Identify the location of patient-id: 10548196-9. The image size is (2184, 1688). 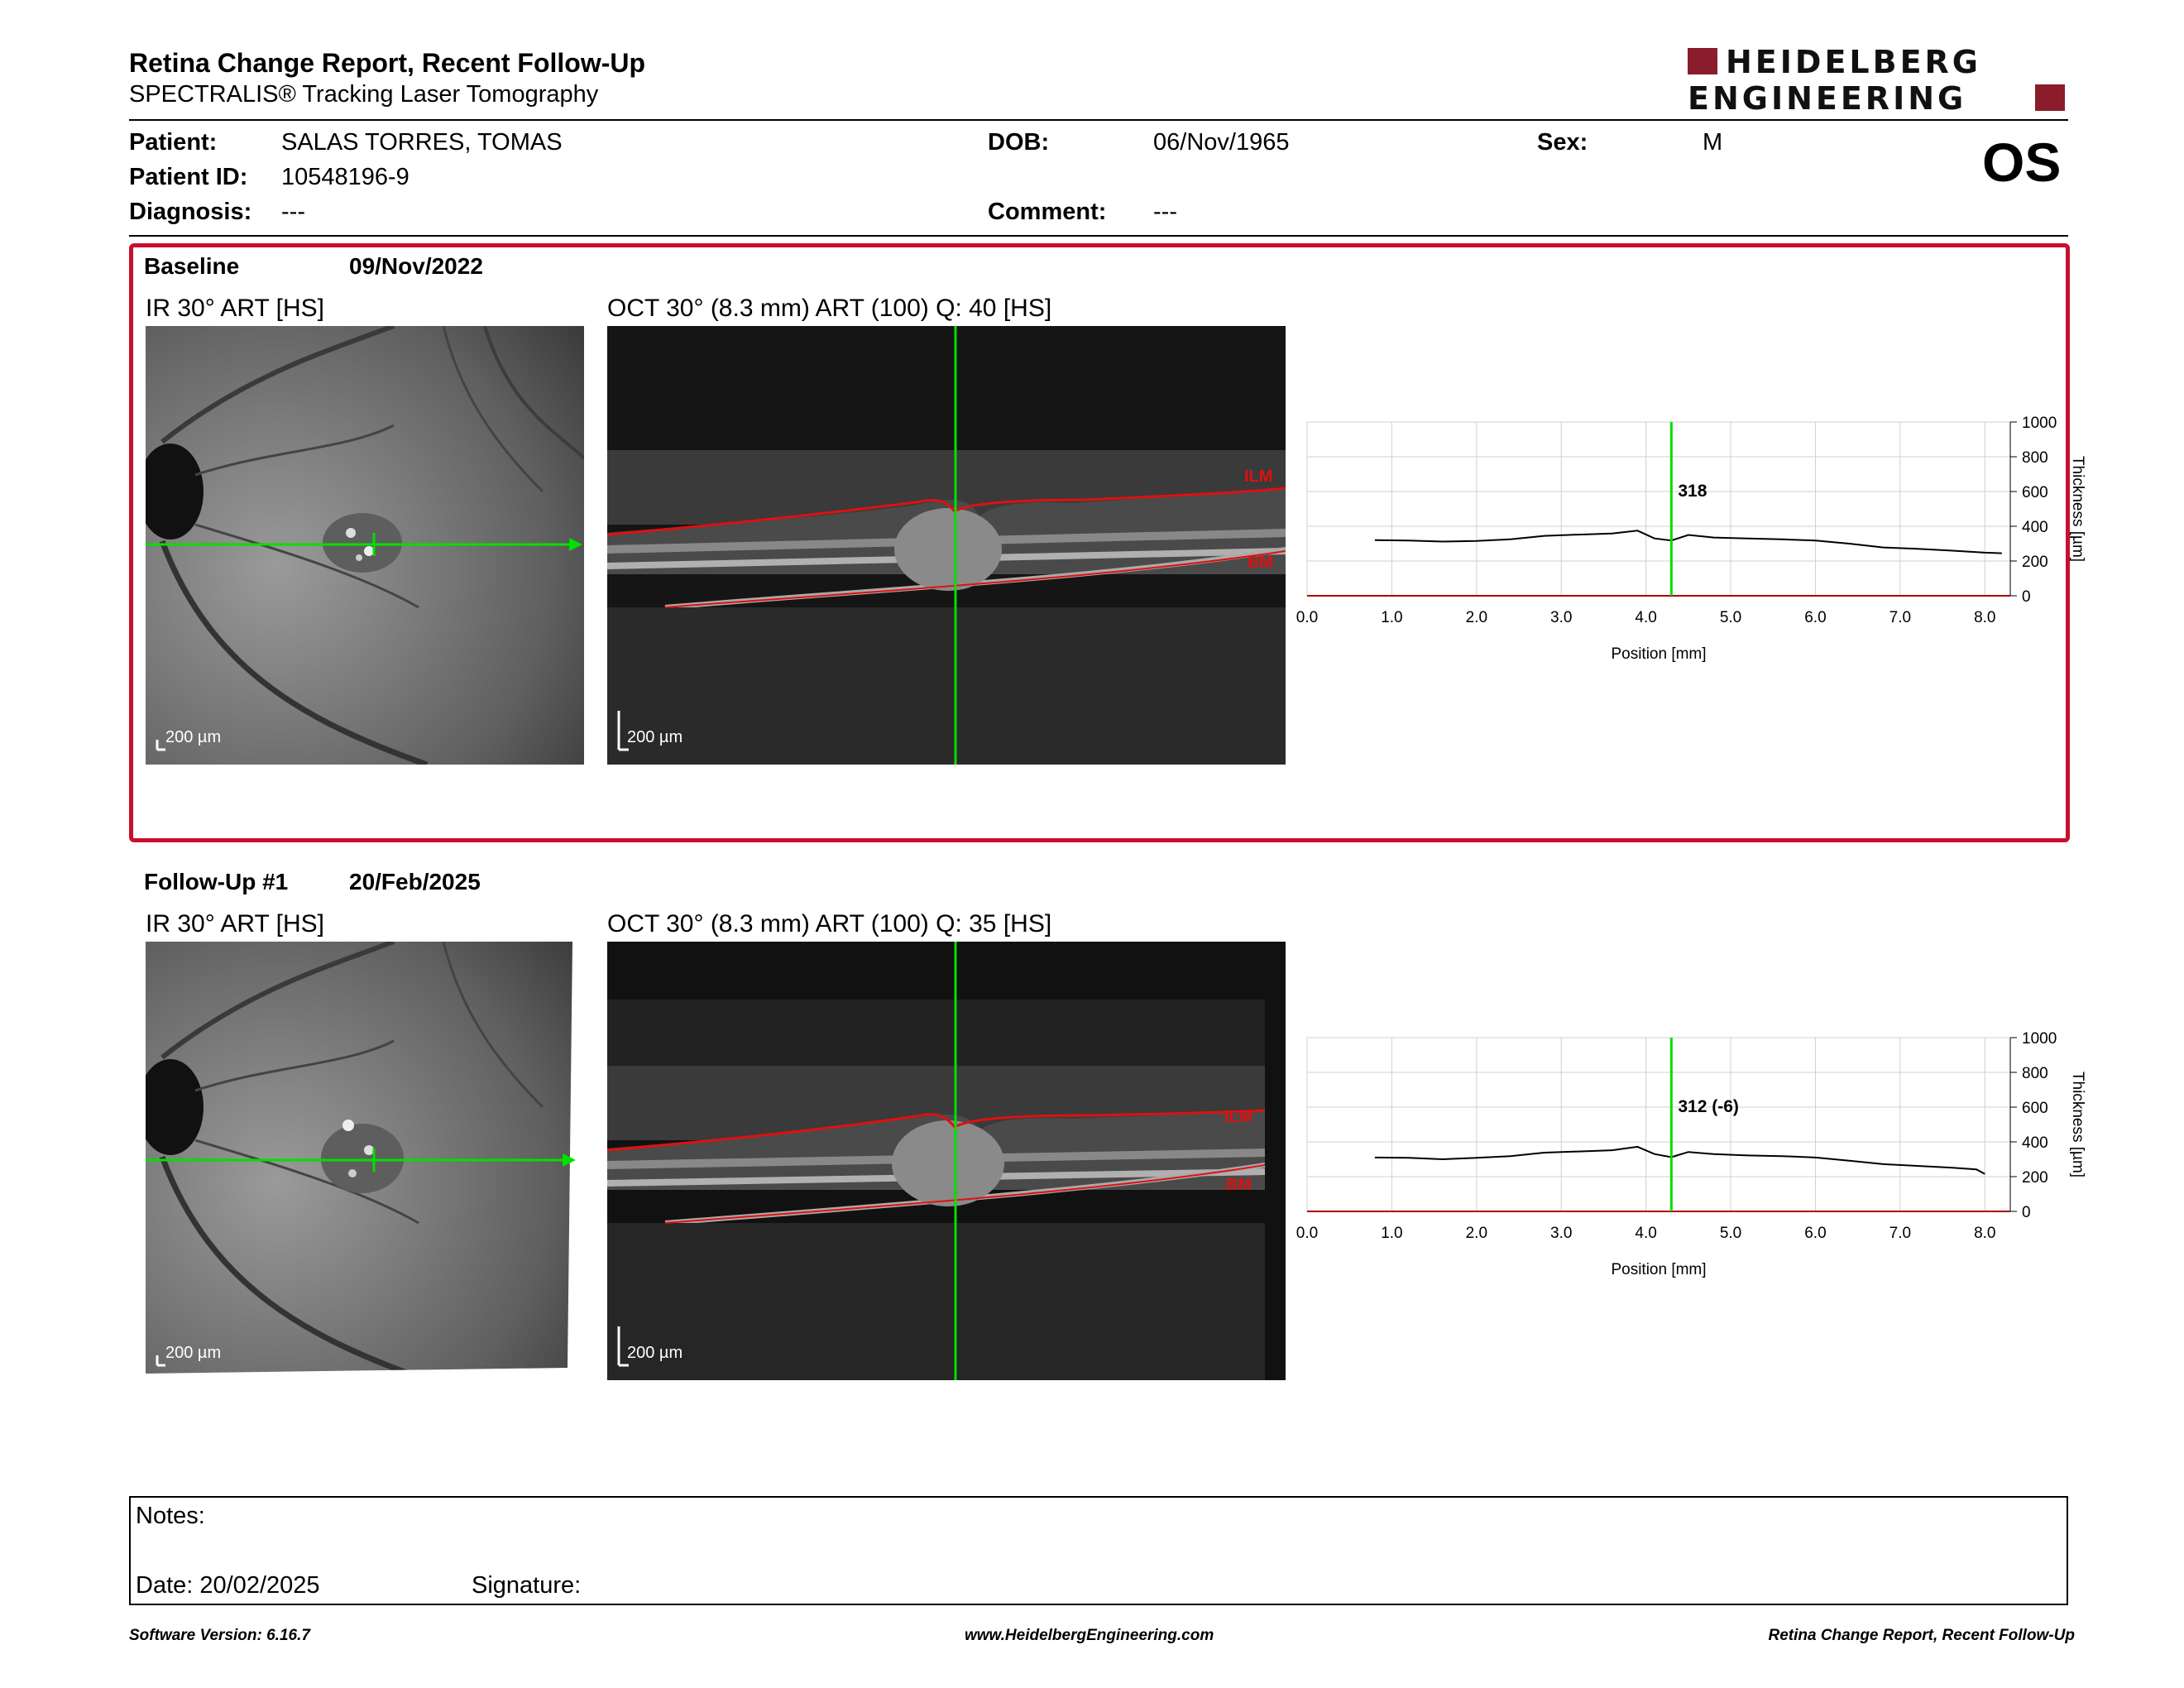
(345, 177).